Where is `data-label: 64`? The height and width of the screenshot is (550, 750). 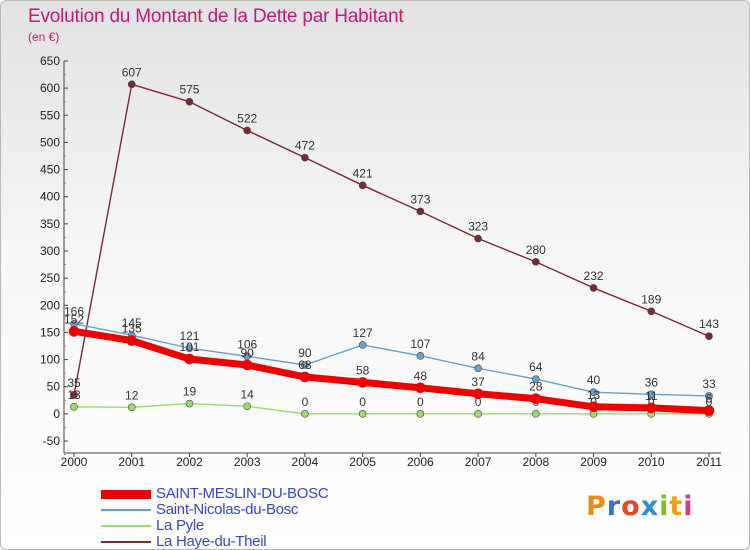
data-label: 64 is located at coordinates (536, 367).